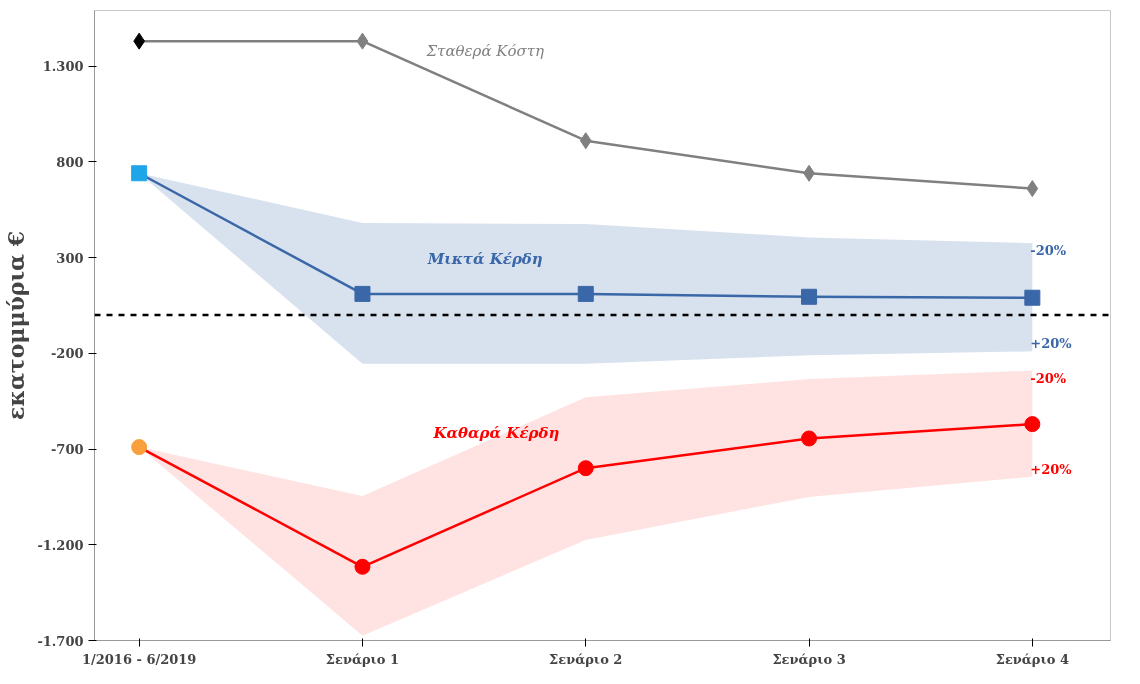  What do you see at coordinates (1032, 659) in the screenshot?
I see `x-tick-label: Σενάριο 4` at bounding box center [1032, 659].